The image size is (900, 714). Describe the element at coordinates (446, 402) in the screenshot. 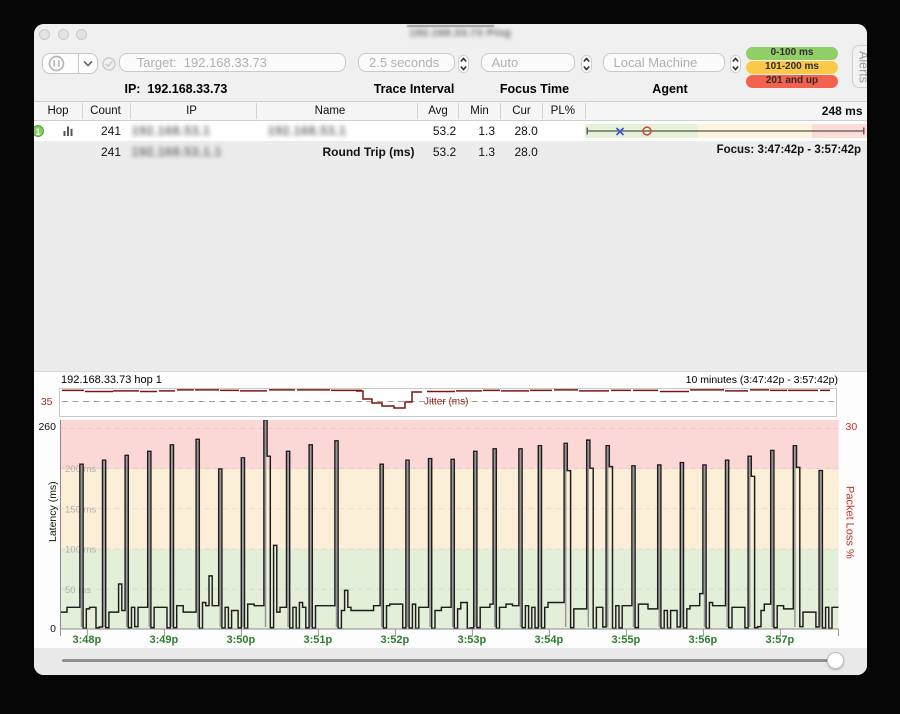

I see `svg-text: Jitter (ms)` at that location.